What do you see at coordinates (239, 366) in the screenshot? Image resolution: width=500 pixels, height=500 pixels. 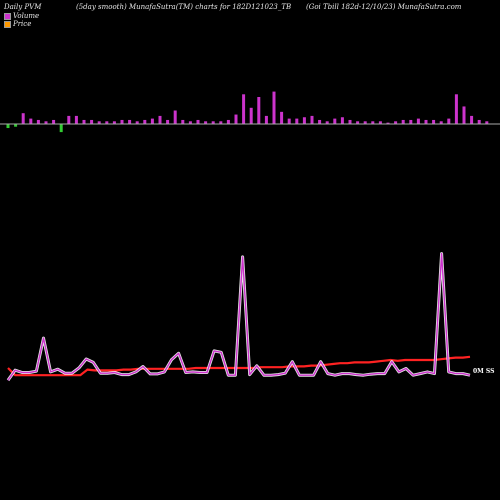 I see `price-line` at bounding box center [239, 366].